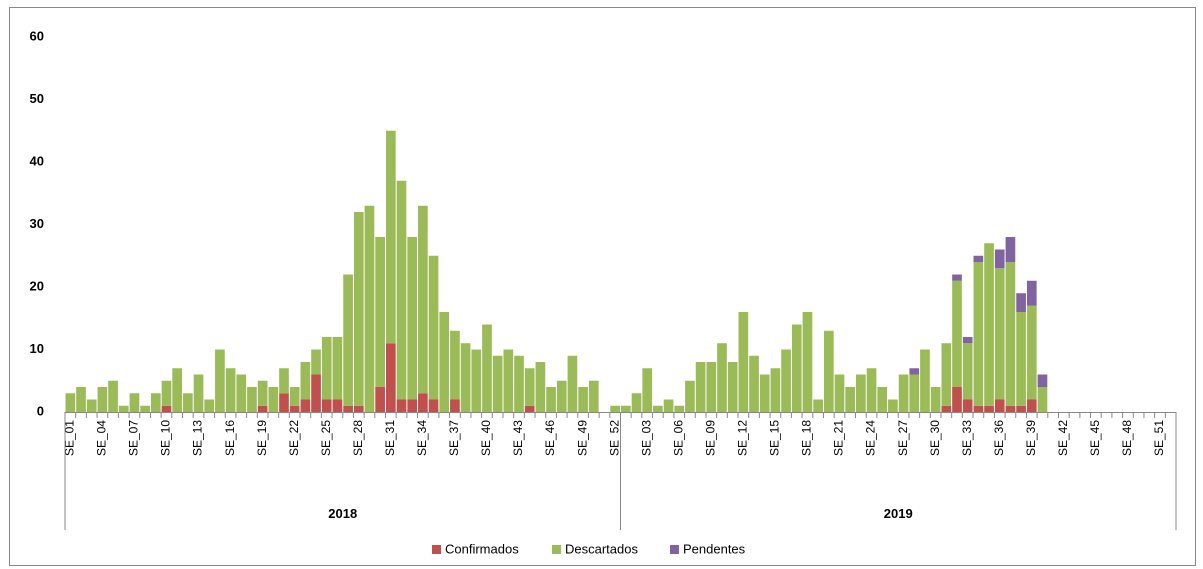  Describe the element at coordinates (967, 438) in the screenshot. I see `x-tick-label: SE_33` at that location.